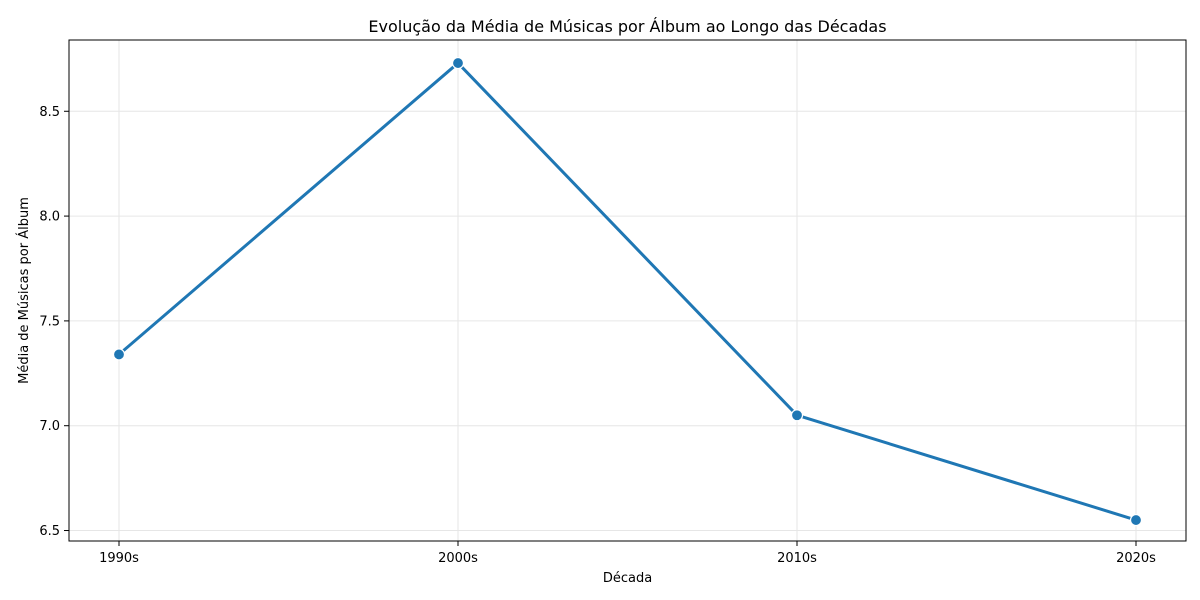 This screenshot has width=1200, height=600. Describe the element at coordinates (797, 415) in the screenshot. I see `data-point-2010s` at that location.